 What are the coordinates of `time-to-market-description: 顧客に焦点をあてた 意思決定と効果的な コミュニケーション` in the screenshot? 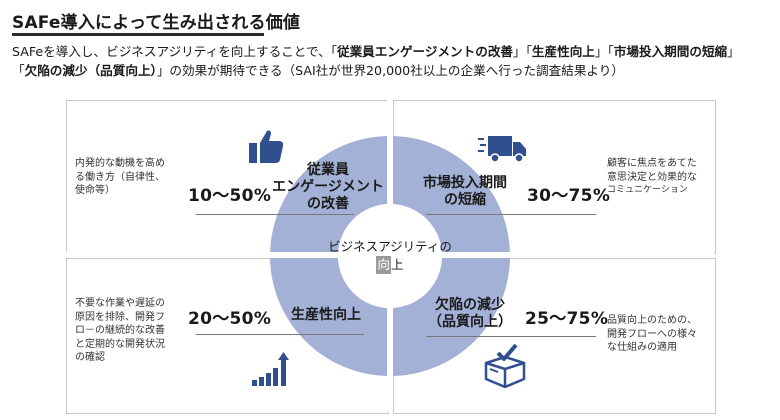 It's located at (659, 177).